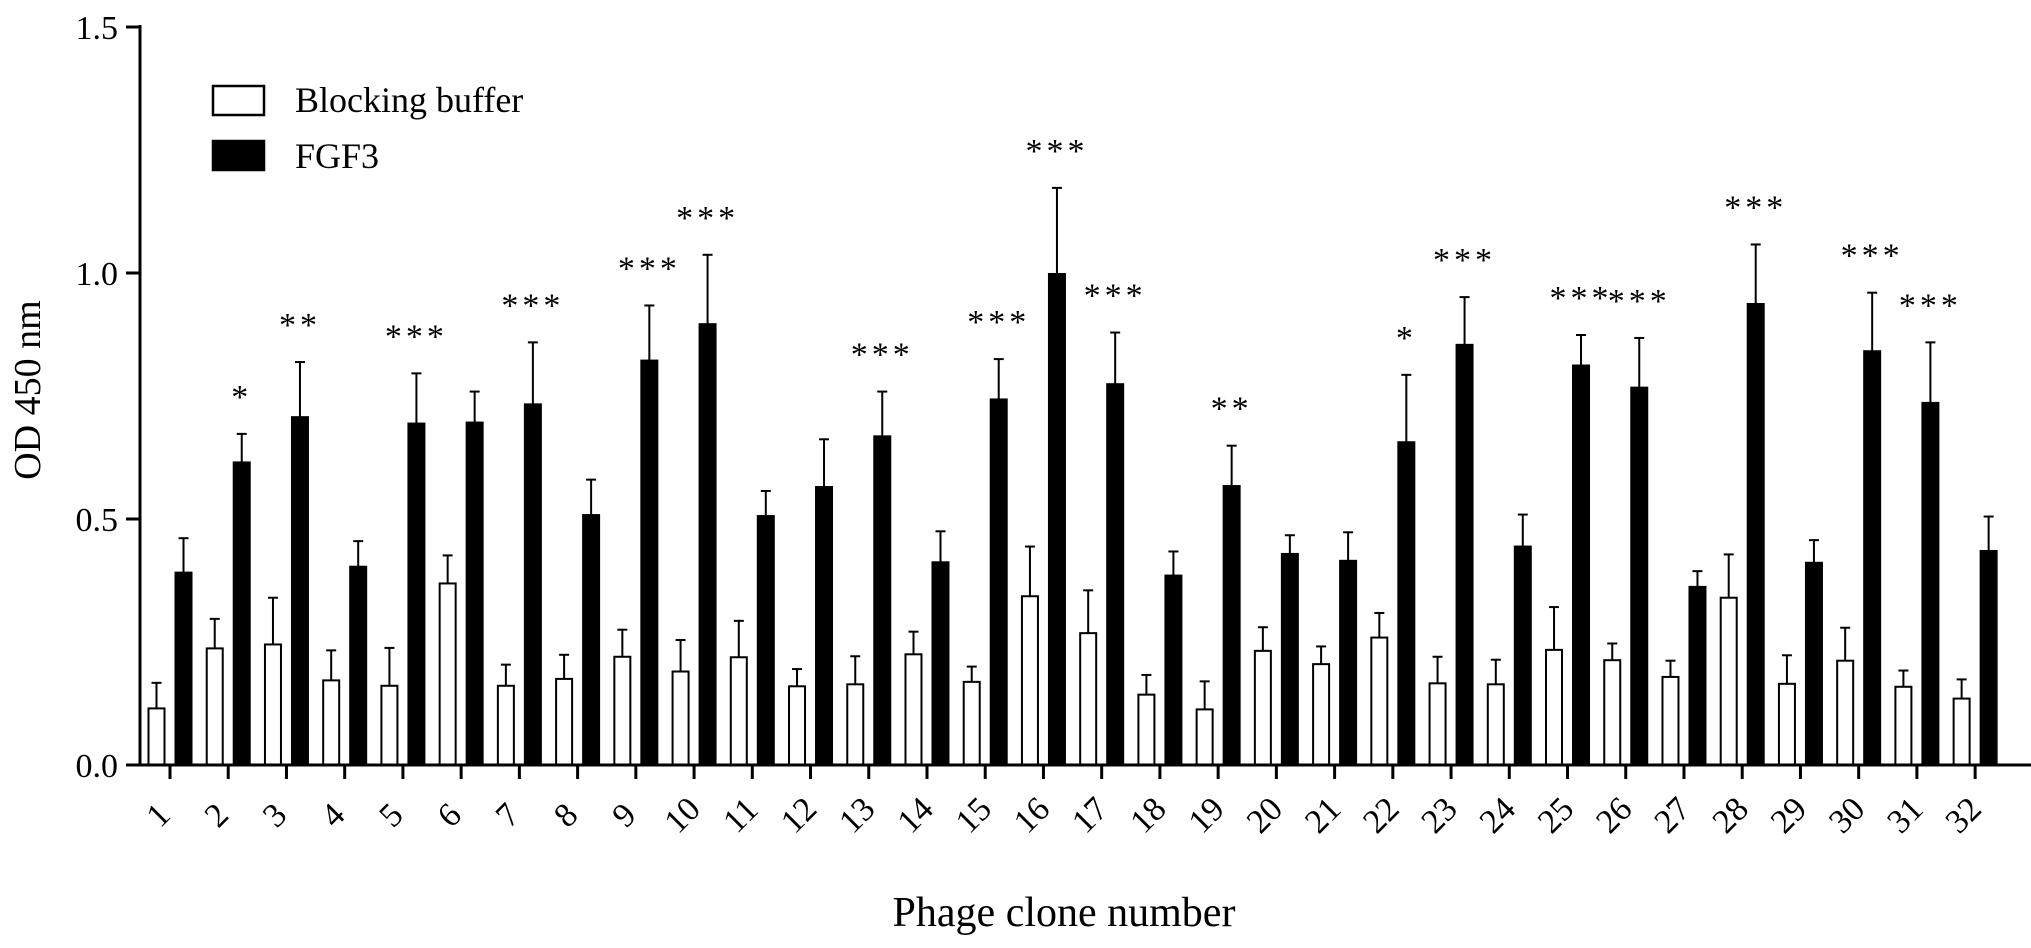  What do you see at coordinates (1090, 815) in the screenshot?
I see `x-tick-label: 17` at bounding box center [1090, 815].